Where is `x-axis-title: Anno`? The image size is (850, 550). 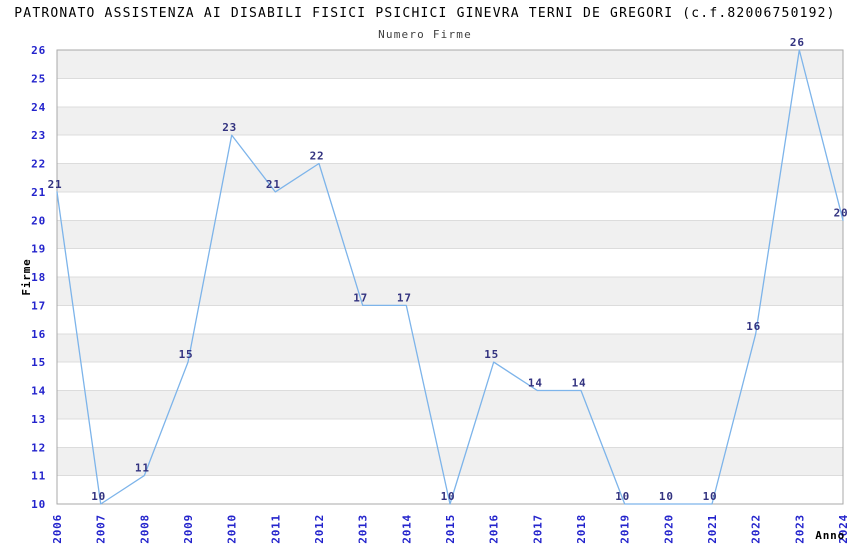 x-axis-title: Anno is located at coordinates (830, 535).